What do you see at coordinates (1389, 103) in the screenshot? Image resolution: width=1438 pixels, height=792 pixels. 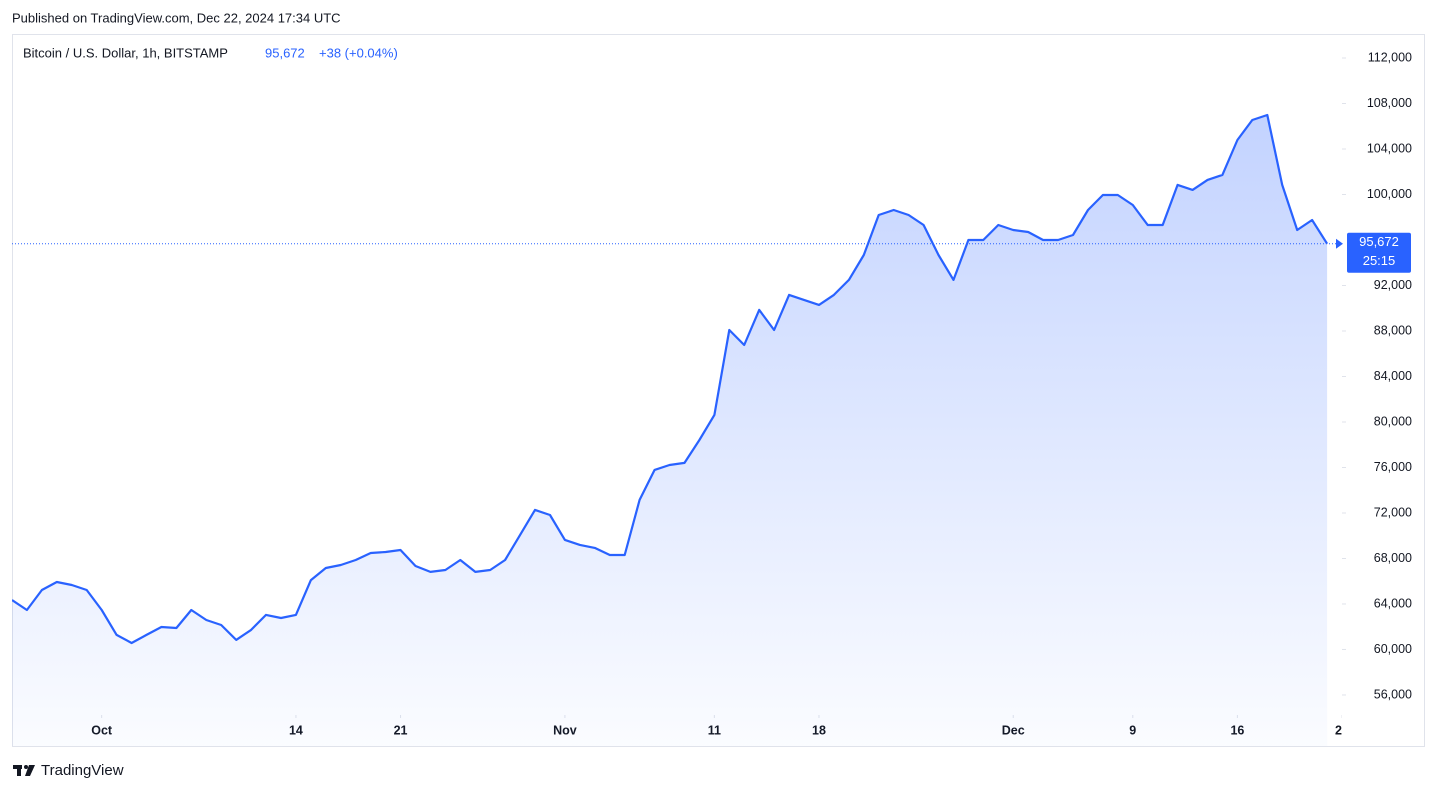 I see `y-tick-label: 108,000` at bounding box center [1389, 103].